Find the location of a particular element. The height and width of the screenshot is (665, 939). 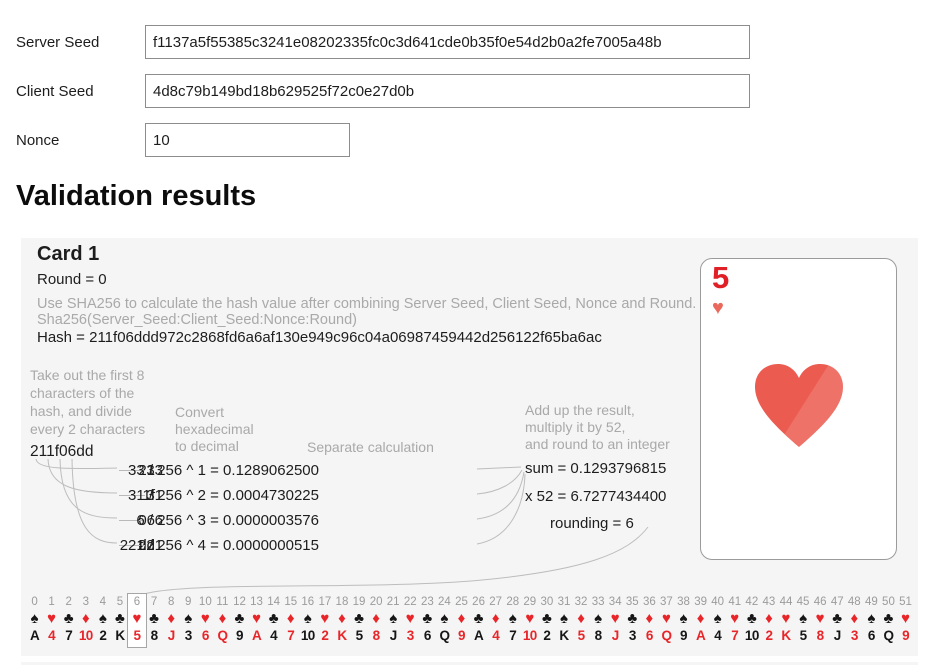

deck-card: 5 ♣ K is located at coordinates (119, 620).